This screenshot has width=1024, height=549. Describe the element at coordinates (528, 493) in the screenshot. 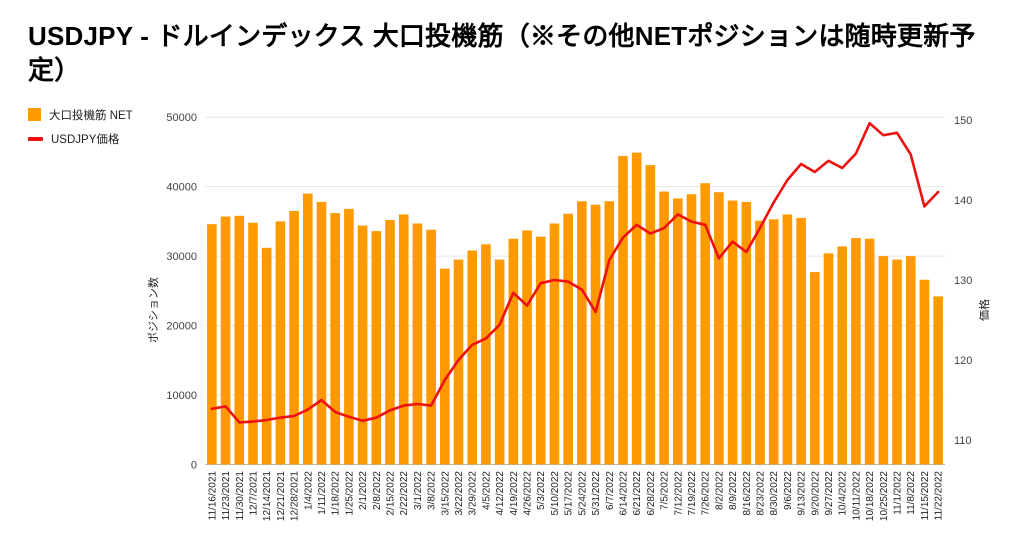

I see `x-axis-tick-label: 4/26/2022` at that location.